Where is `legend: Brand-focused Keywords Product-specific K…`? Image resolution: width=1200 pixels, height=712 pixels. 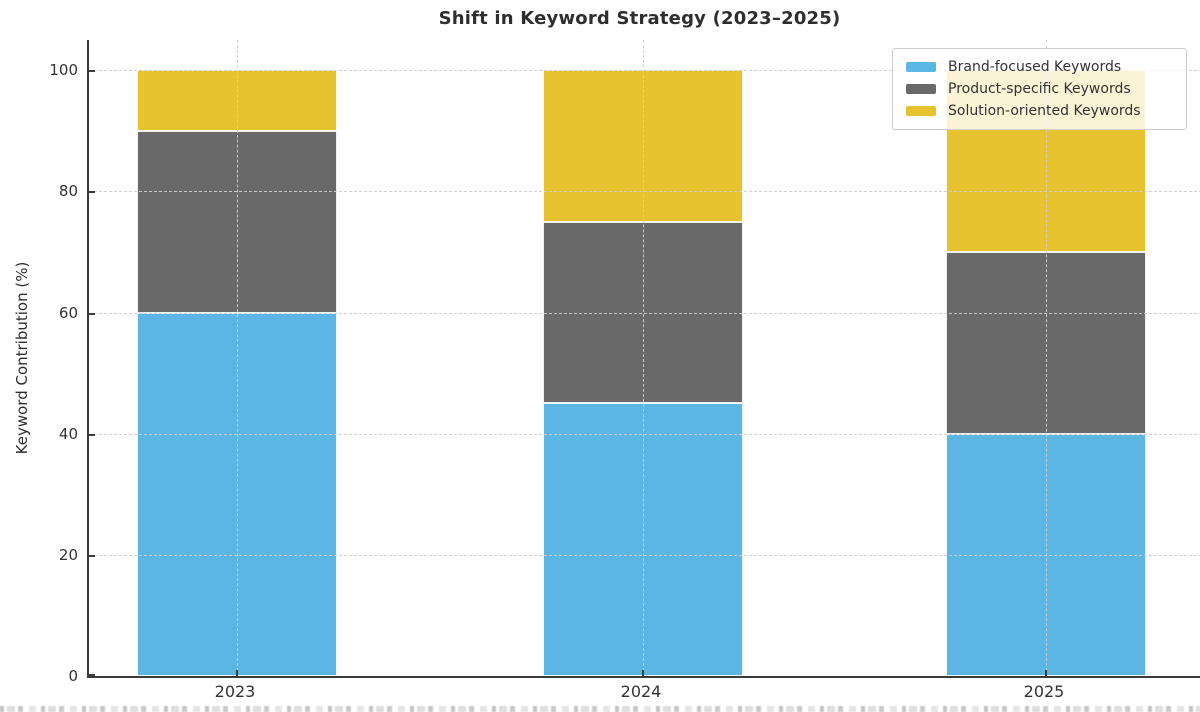 legend: Brand-focused Keywords Product-specific K… is located at coordinates (1039, 89).